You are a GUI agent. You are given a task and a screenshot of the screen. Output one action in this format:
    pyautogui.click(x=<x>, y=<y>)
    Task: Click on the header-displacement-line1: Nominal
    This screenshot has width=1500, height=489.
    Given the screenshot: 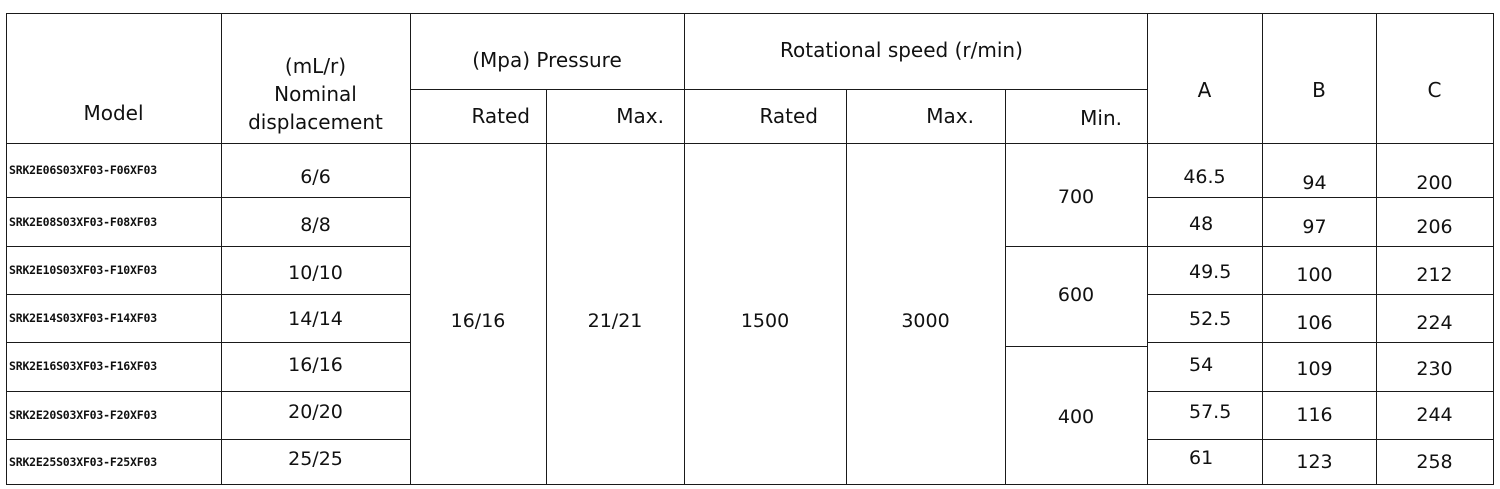 What is the action you would take?
    pyautogui.click(x=315, y=93)
    